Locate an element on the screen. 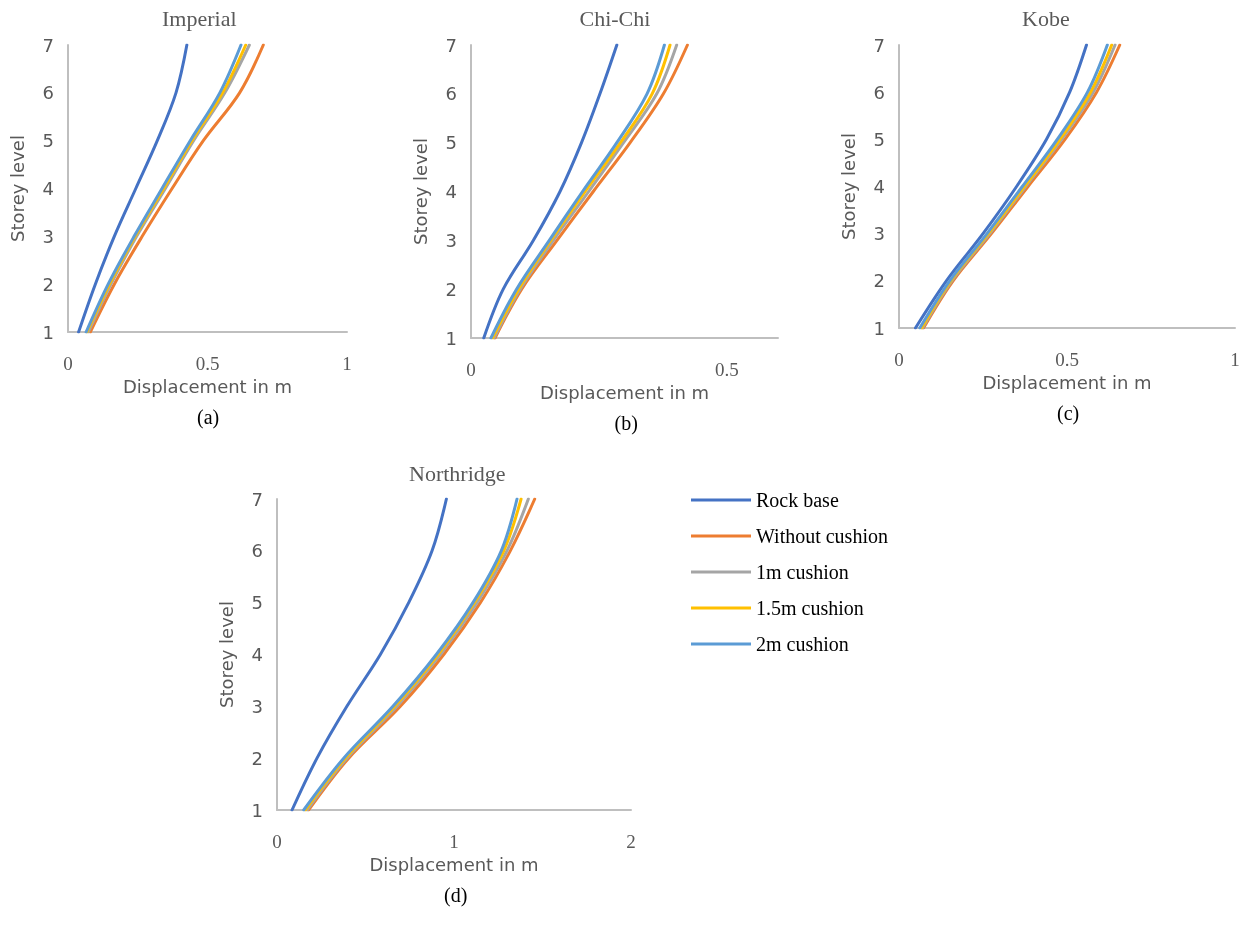  text: (a) is located at coordinates (208, 417).